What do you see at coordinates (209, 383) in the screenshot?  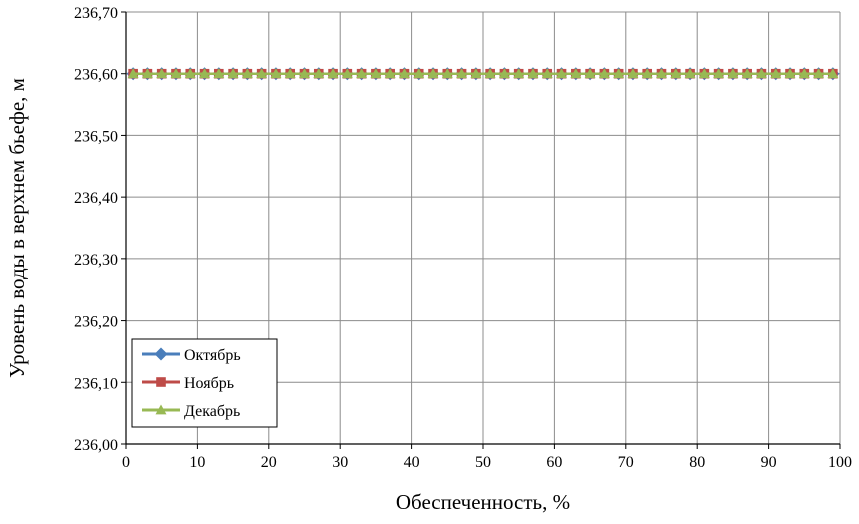 I see `legend-label: Ноябрь` at bounding box center [209, 383].